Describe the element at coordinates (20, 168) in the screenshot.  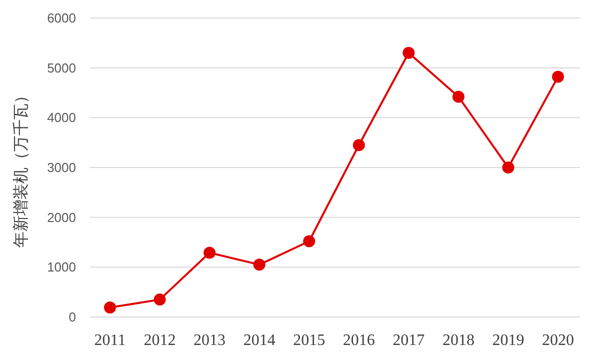
I see `y-axis-title: 年新增装机（万千瓦）` at that location.